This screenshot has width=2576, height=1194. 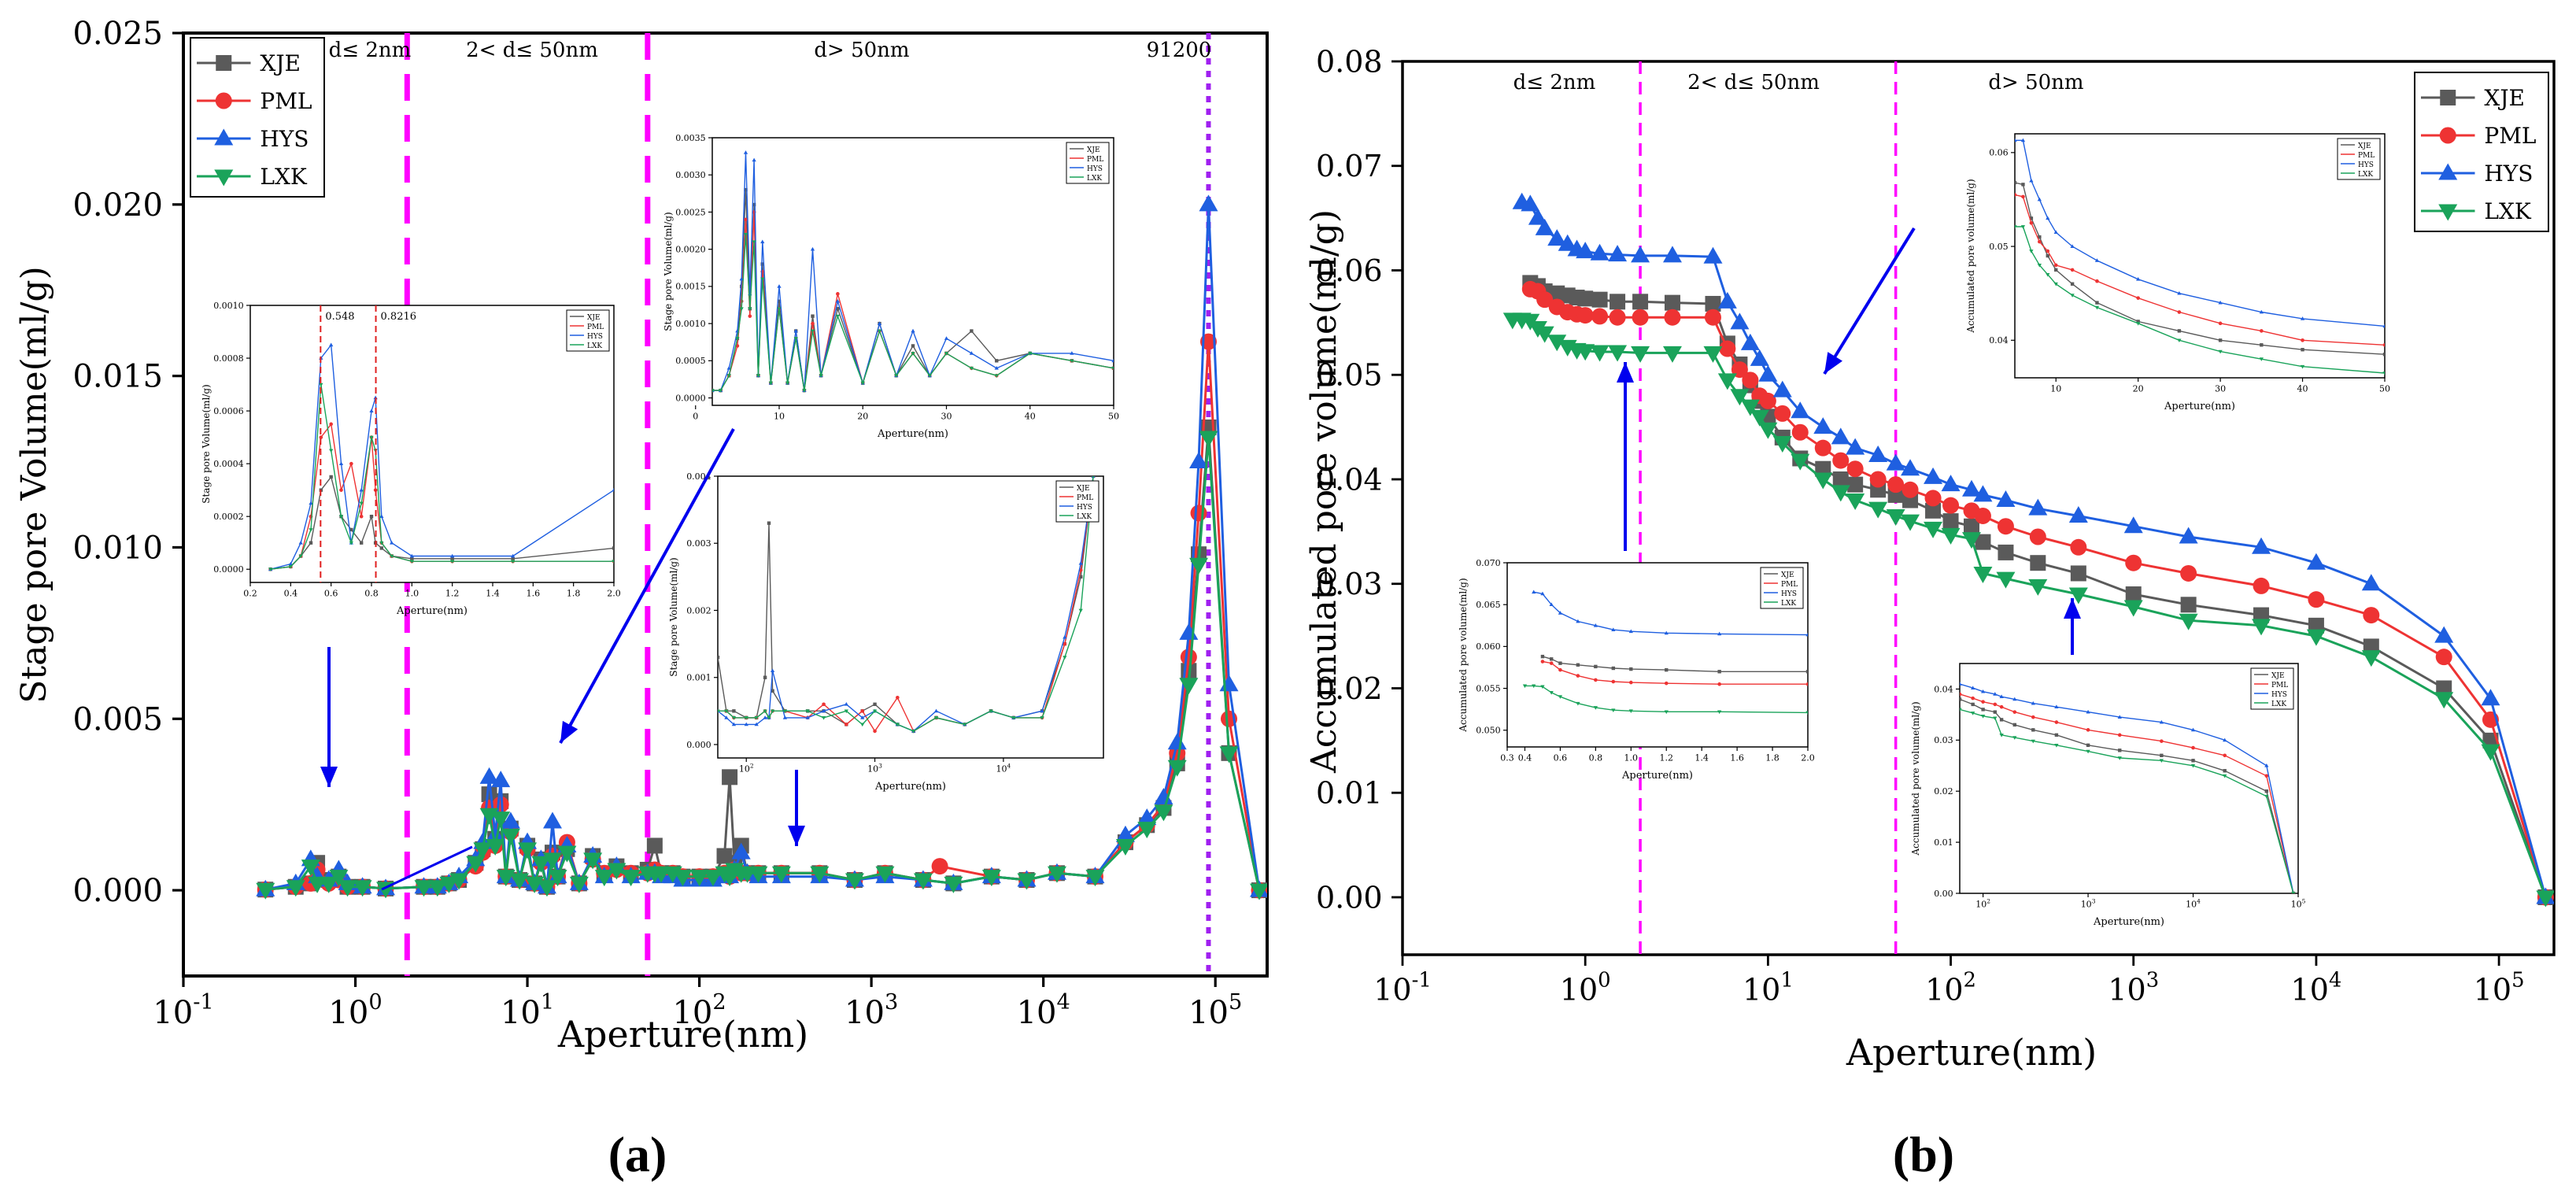 What do you see at coordinates (2279, 695) in the screenshot?
I see `b-inset-large-pores-legend-label: HYS` at bounding box center [2279, 695].